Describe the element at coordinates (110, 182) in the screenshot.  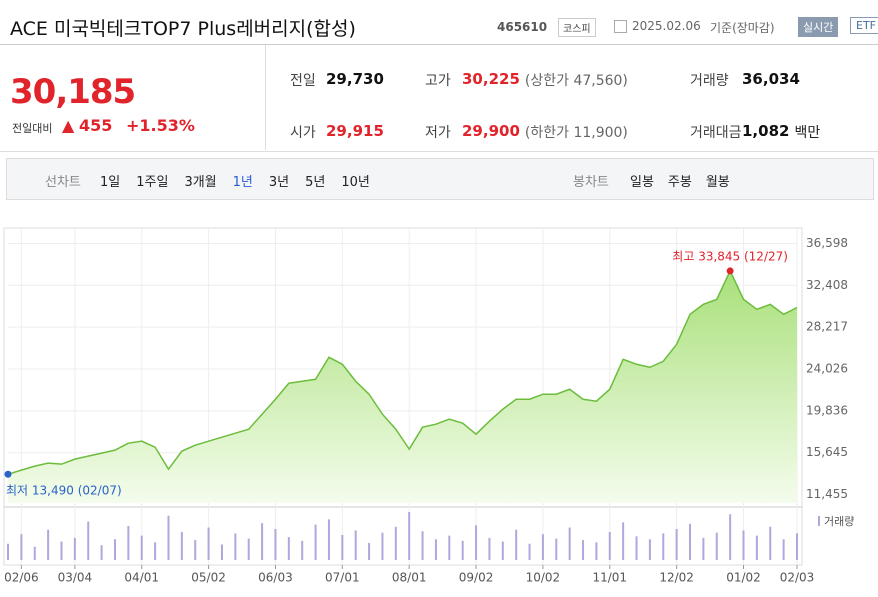
I see `range-tab: 1일` at that location.